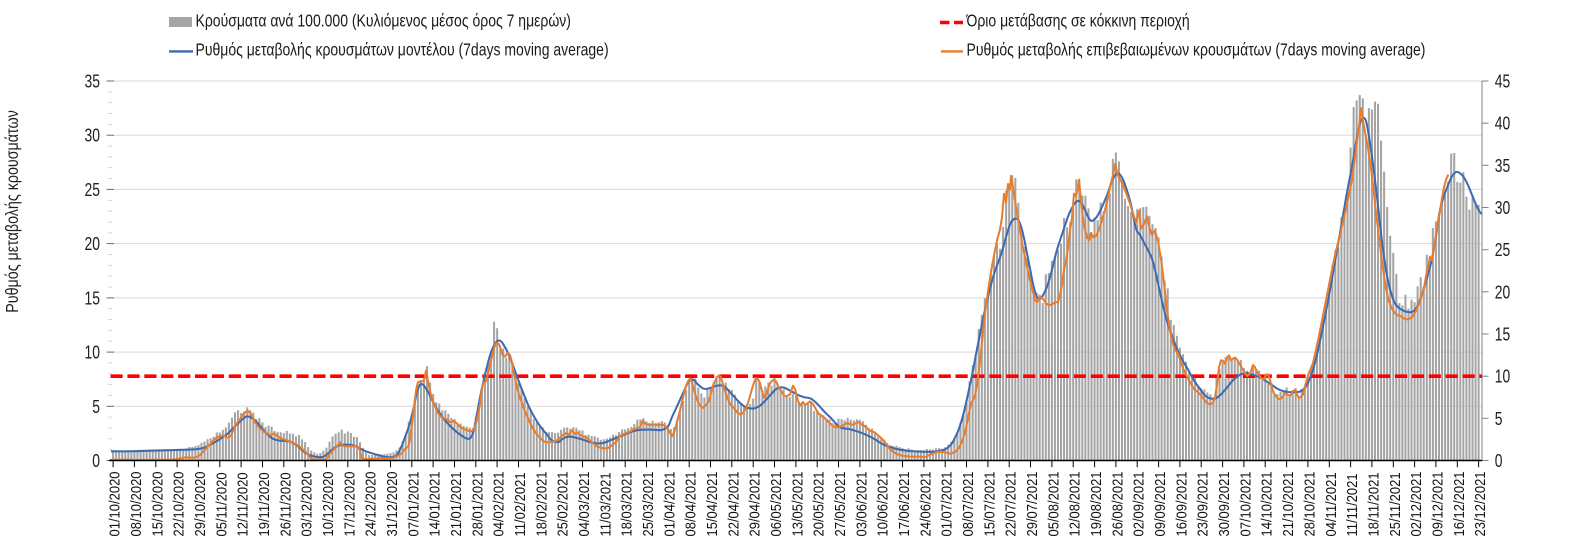 The width and height of the screenshot is (1587, 550). Describe the element at coordinates (1459, 503) in the screenshot. I see `svg-text: 16/12/2021` at that location.